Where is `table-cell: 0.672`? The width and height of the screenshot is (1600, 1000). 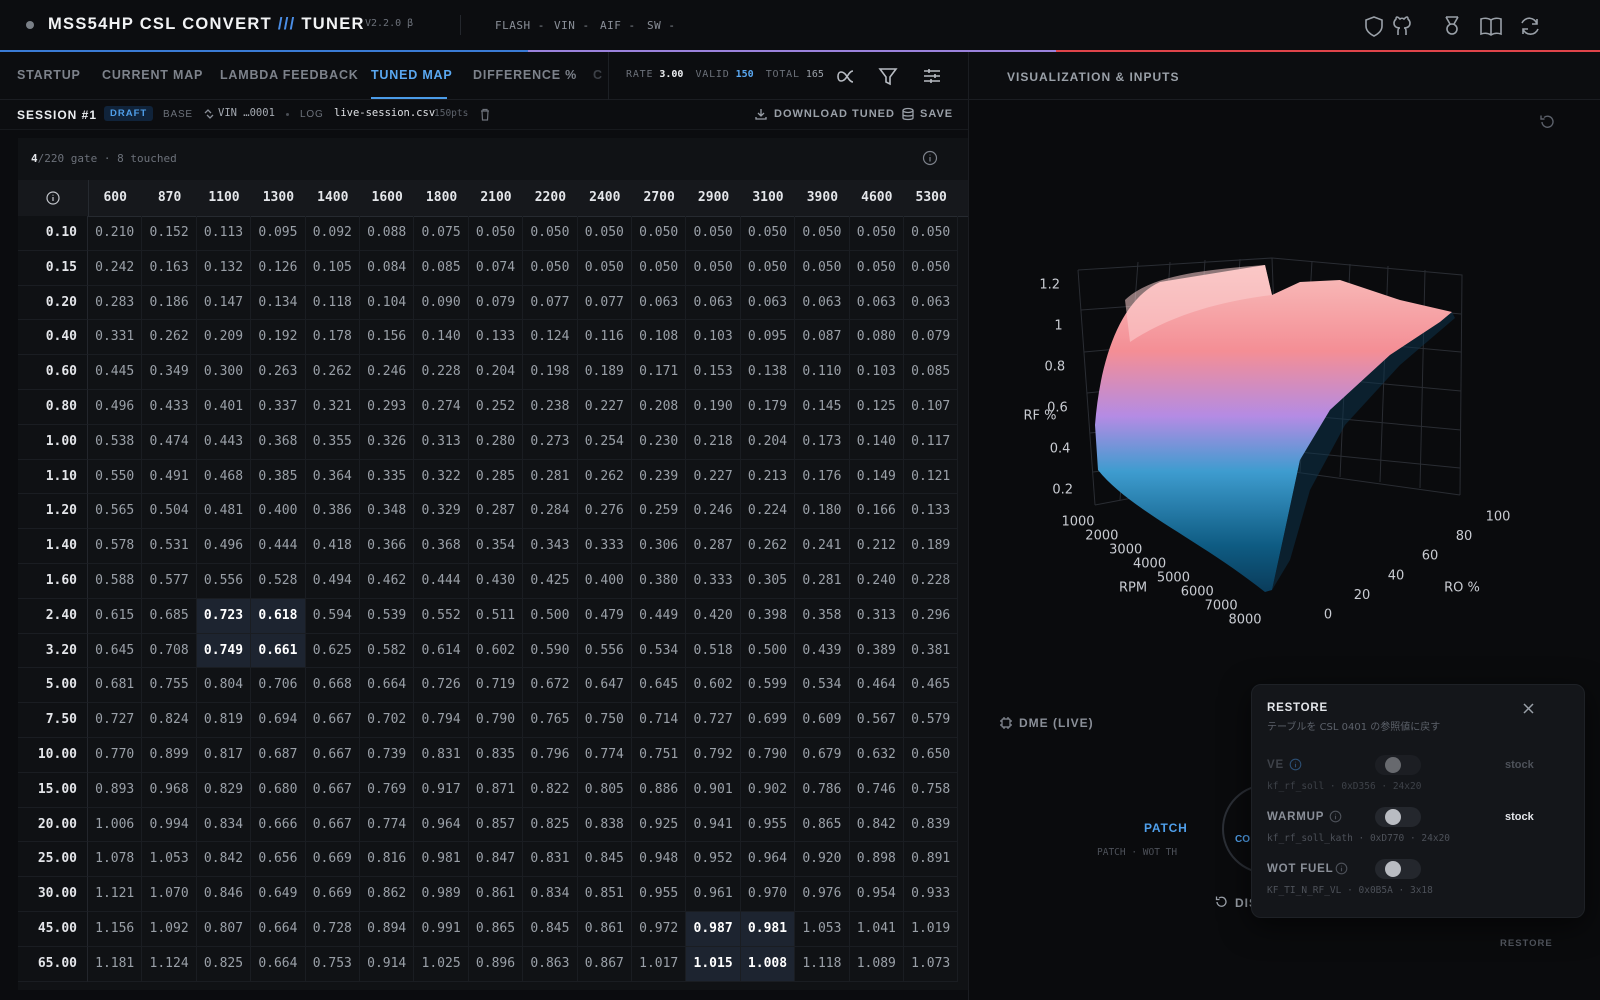 table-cell: 0.672 is located at coordinates (550, 686).